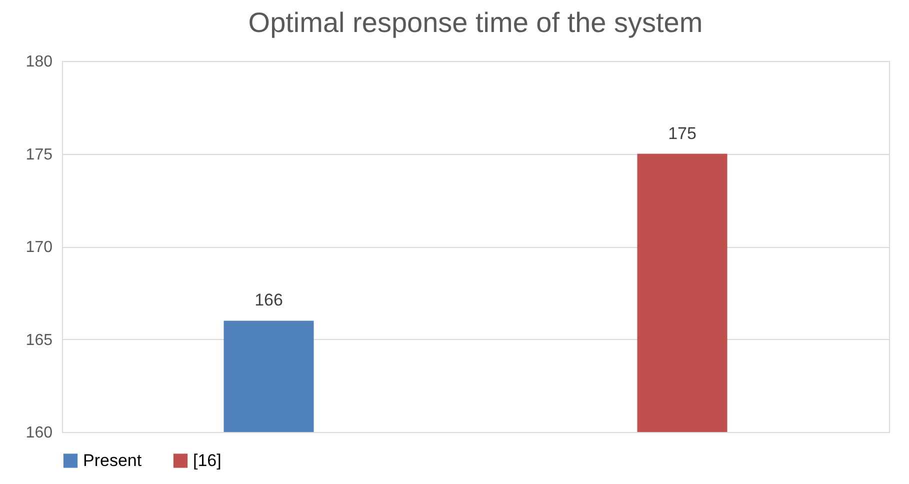 This screenshot has height=484, width=909. Describe the element at coordinates (475, 22) in the screenshot. I see `chart-title: Optimal response time of the system` at that location.